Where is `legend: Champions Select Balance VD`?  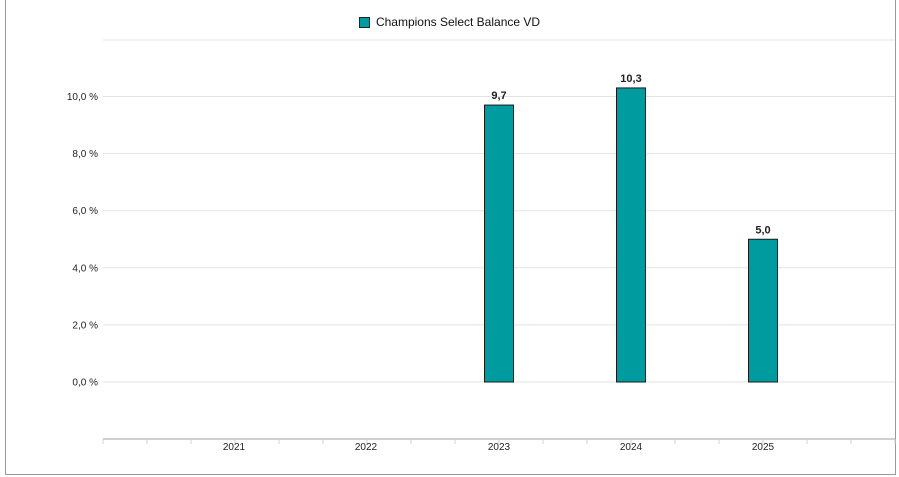
legend: Champions Select Balance VD is located at coordinates (449, 22).